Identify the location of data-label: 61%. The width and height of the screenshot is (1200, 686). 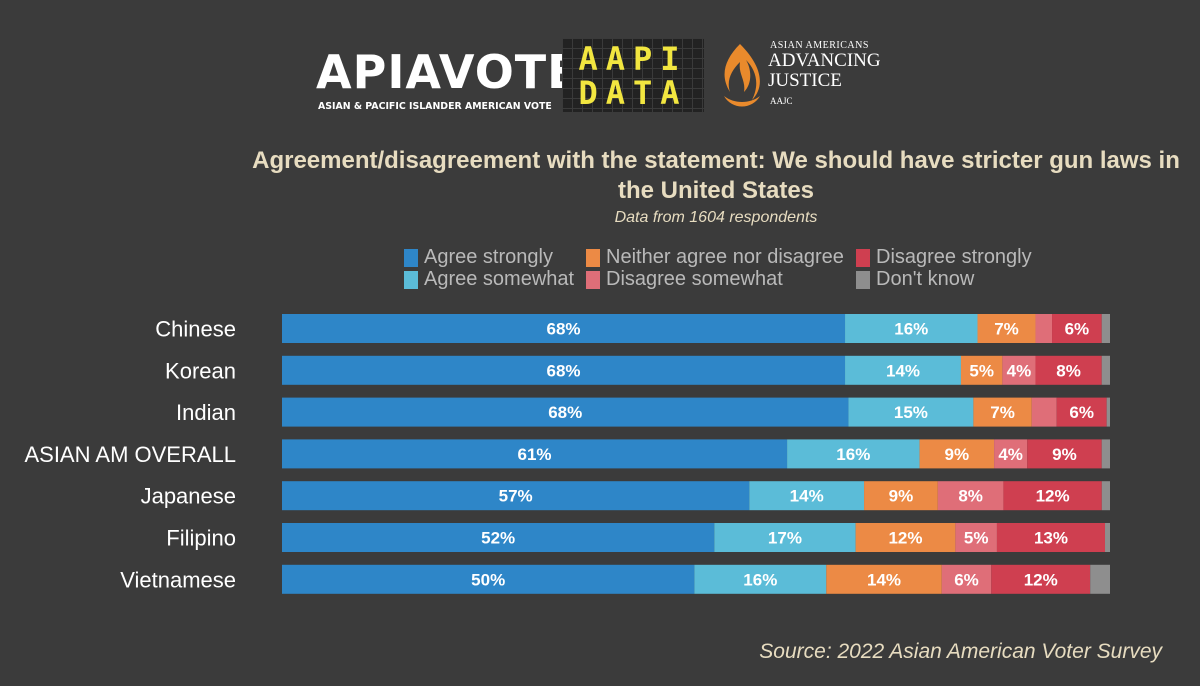
(535, 454).